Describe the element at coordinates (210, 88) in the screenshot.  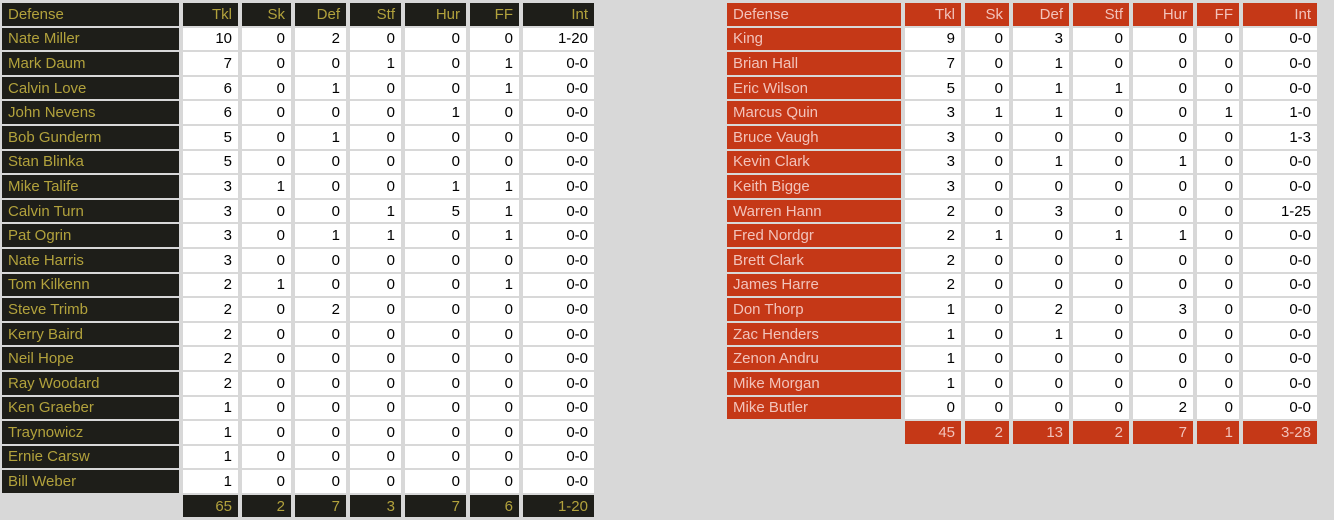
I see `stat-value: 6` at that location.